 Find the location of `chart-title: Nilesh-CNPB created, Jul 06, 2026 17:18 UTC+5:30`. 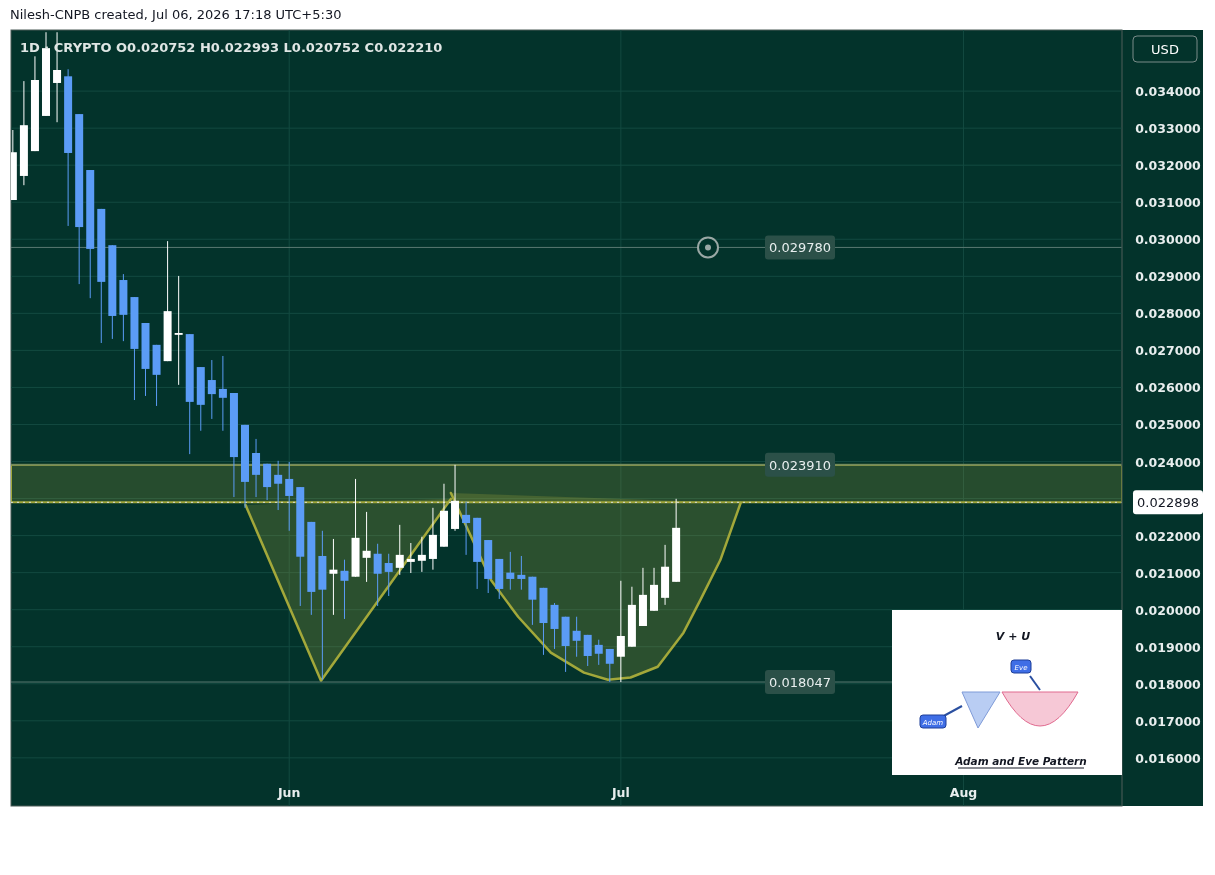

chart-title: Nilesh-CNPB created, Jul 06, 2026 17:18 UTC+5:30 is located at coordinates (176, 14).